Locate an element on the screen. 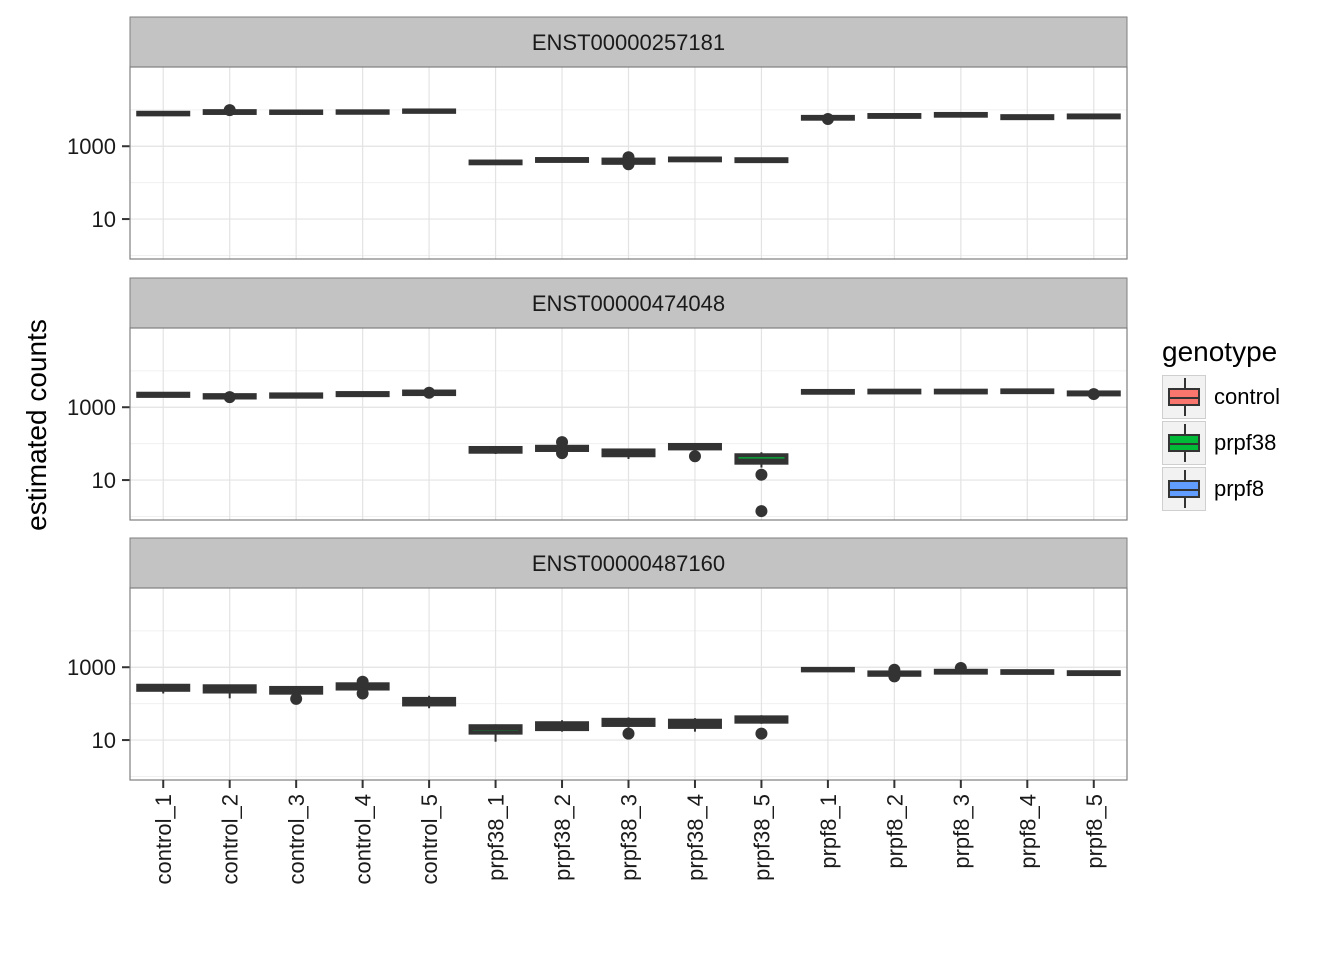 This screenshot has height=960, width=1344. legend-swatch-prpf8 is located at coordinates (1184, 489).